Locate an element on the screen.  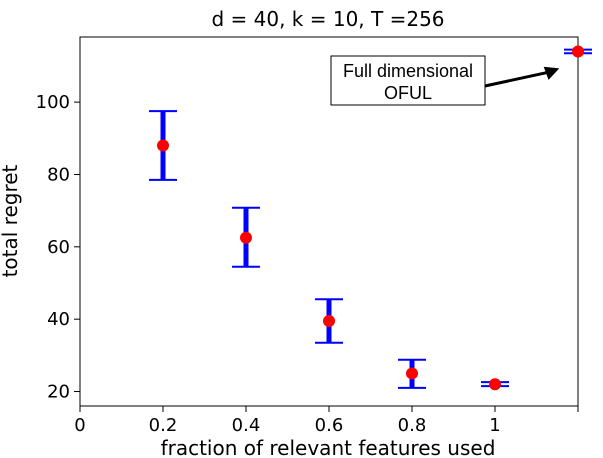
x-axis-label: fraction of relevant features used is located at coordinates (328, 447).